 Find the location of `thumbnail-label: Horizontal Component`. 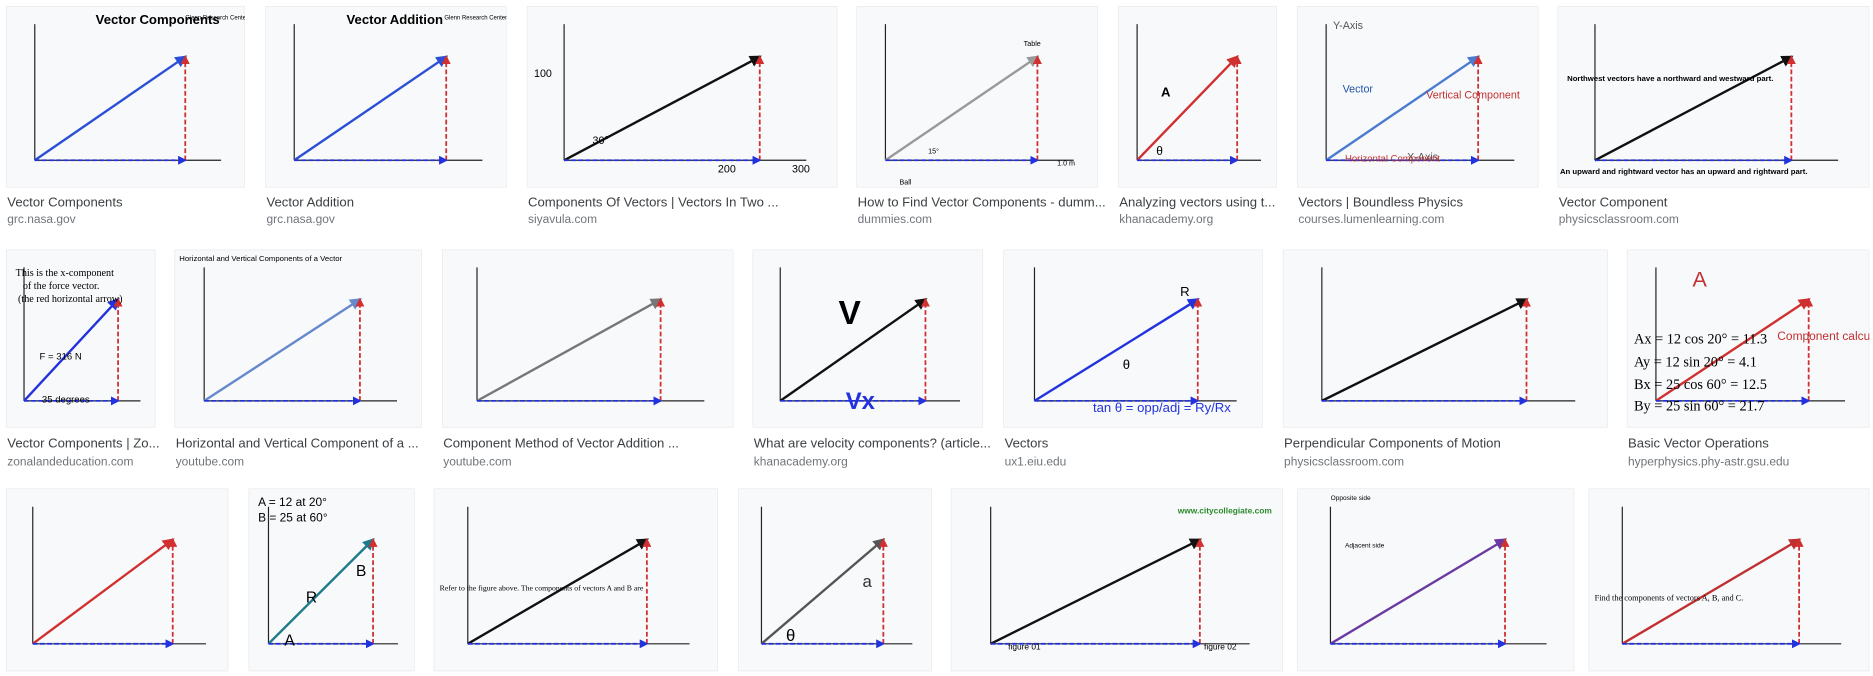

thumbnail-label: Horizontal Component is located at coordinates (1392, 158).